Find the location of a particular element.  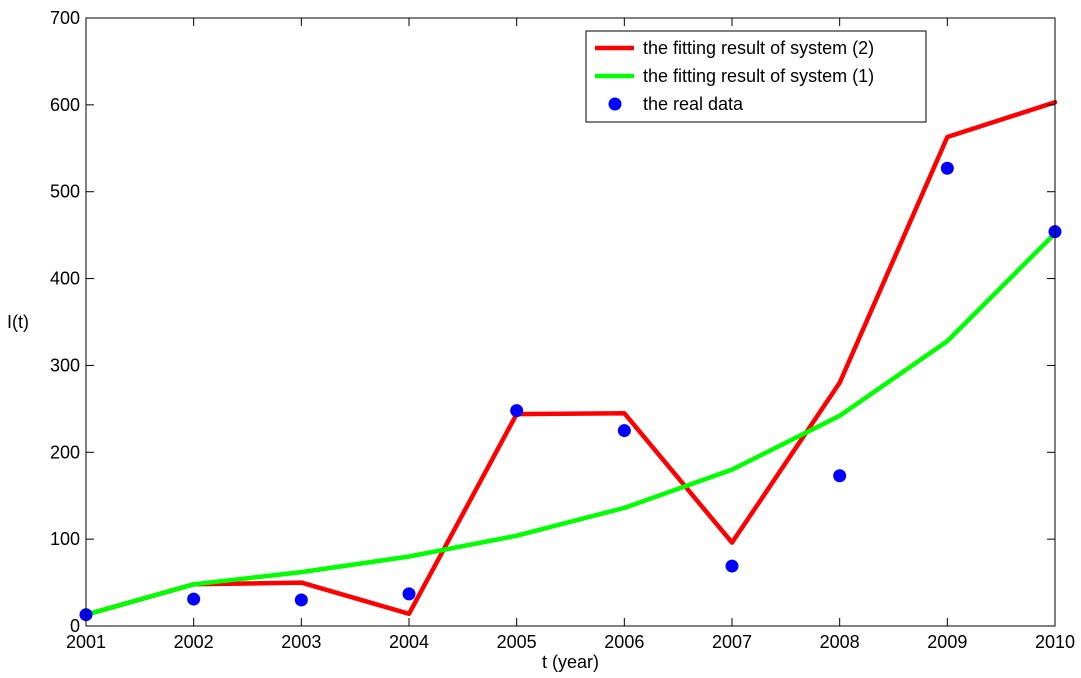

x-tick-label: 2006 is located at coordinates (624, 642).